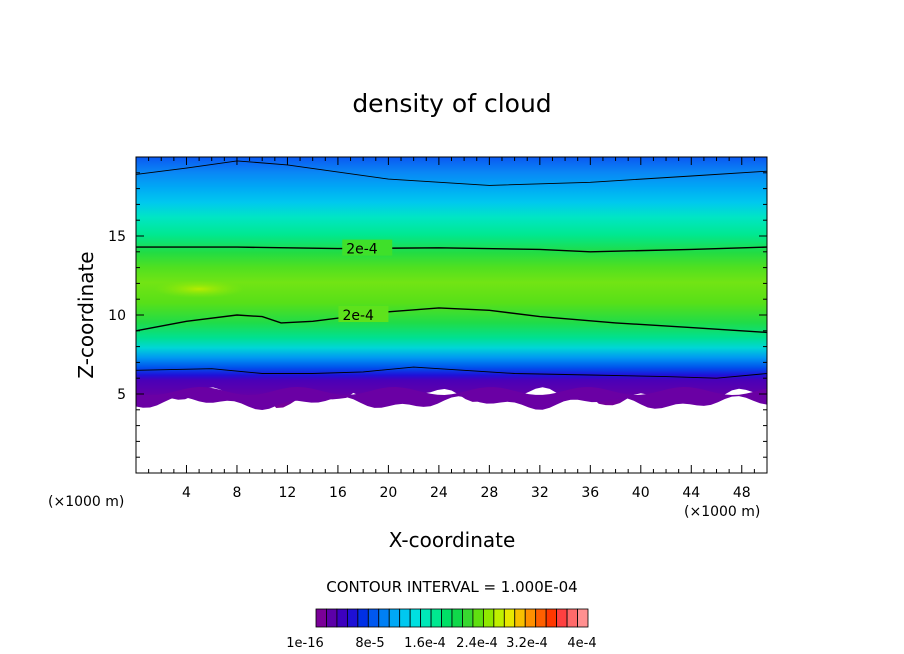 The image size is (904, 654). What do you see at coordinates (742, 493) in the screenshot?
I see `x-tick-label: 48` at bounding box center [742, 493].